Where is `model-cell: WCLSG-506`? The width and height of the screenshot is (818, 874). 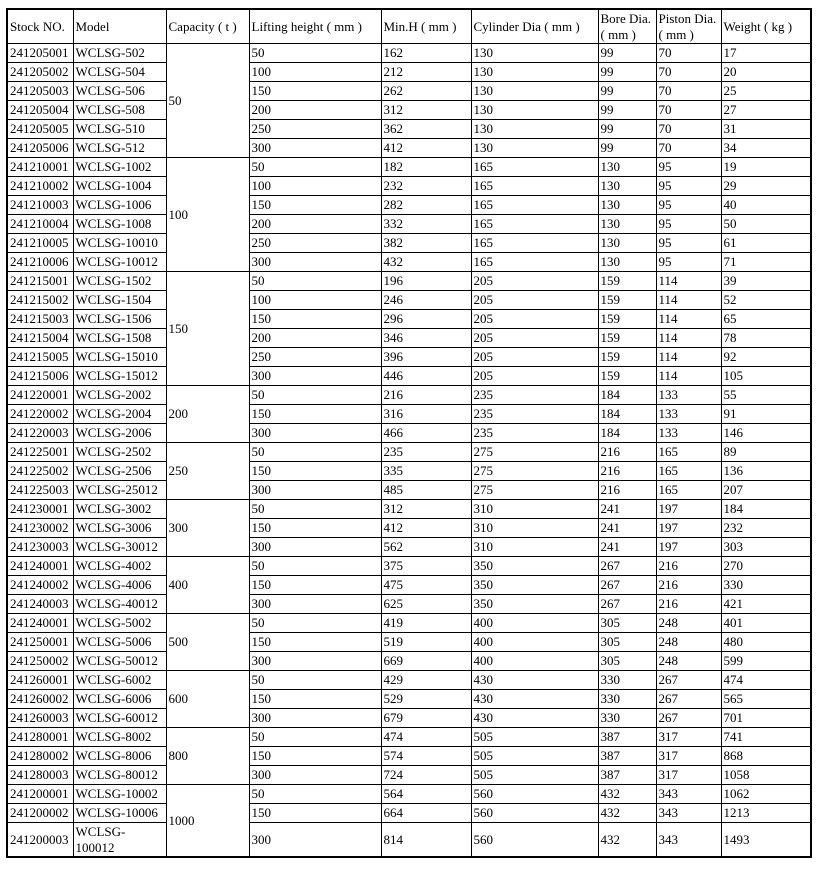 model-cell: WCLSG-506 is located at coordinates (119, 91).